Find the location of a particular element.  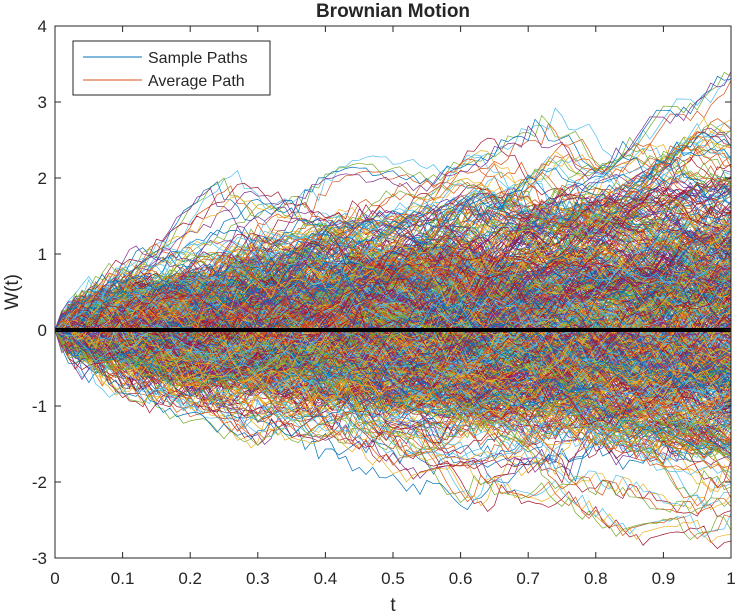

y-tick-label: 3 is located at coordinates (42, 102).